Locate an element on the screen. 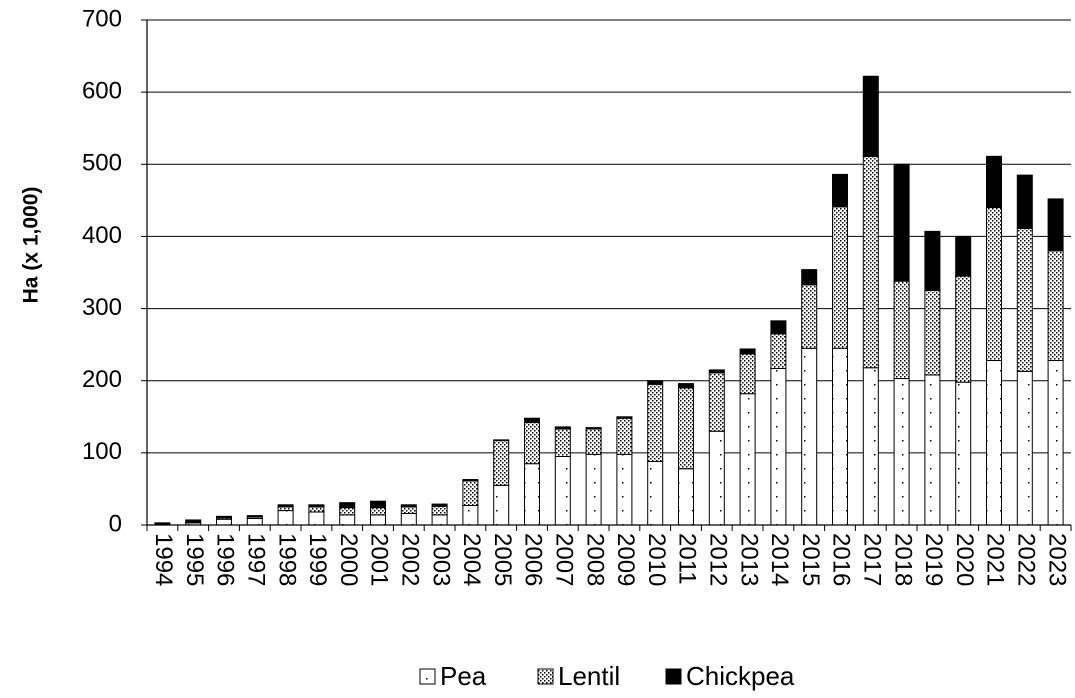 The width and height of the screenshot is (1075, 698). bar-chickpea-2005 is located at coordinates (501, 440).